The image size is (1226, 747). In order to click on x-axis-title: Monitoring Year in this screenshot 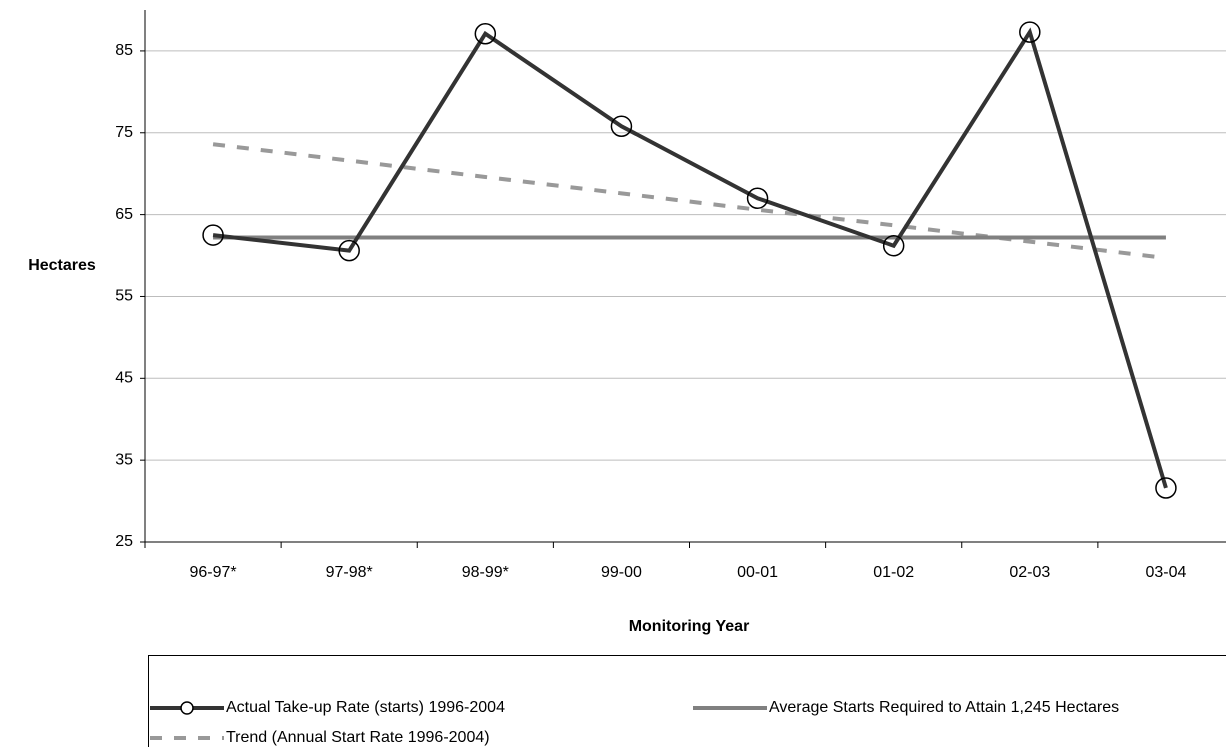, I will do `click(689, 626)`.